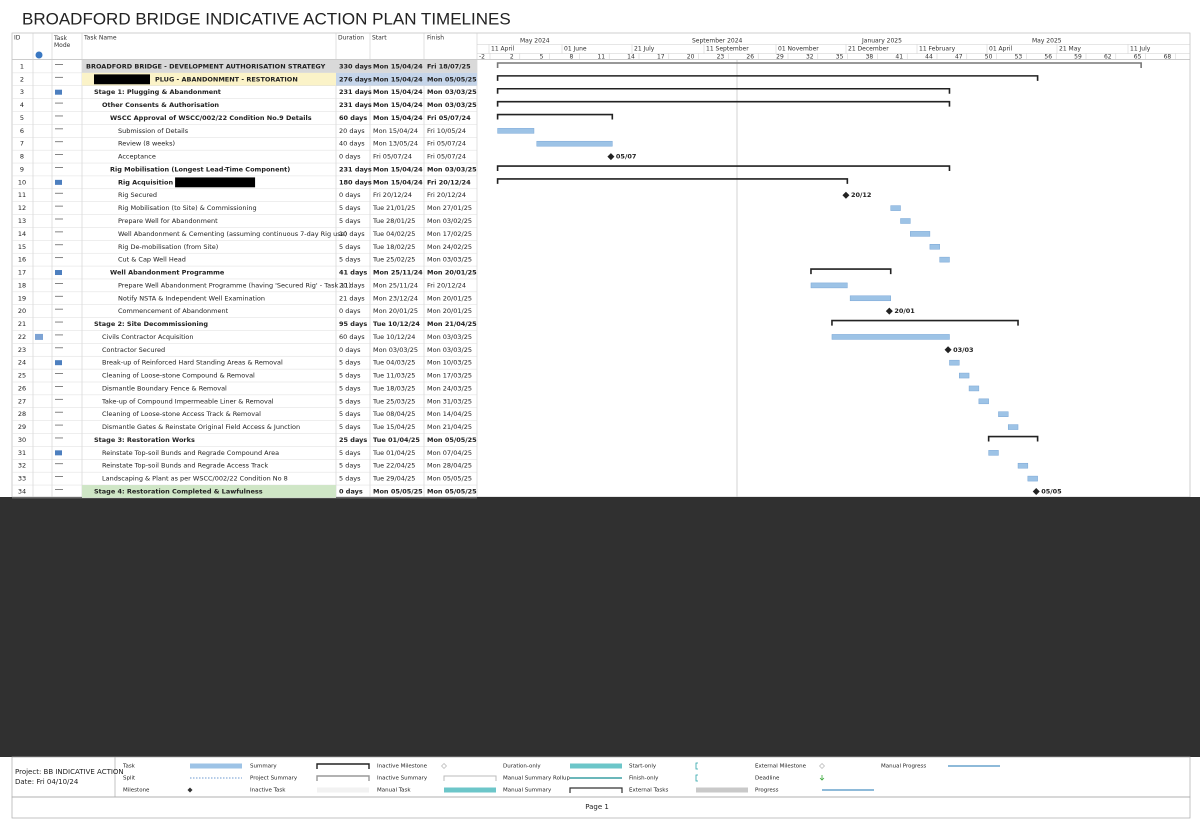 This screenshot has height=834, width=1200. Describe the element at coordinates (355, 66) in the screenshot. I see `task-duration: 330 days` at that location.